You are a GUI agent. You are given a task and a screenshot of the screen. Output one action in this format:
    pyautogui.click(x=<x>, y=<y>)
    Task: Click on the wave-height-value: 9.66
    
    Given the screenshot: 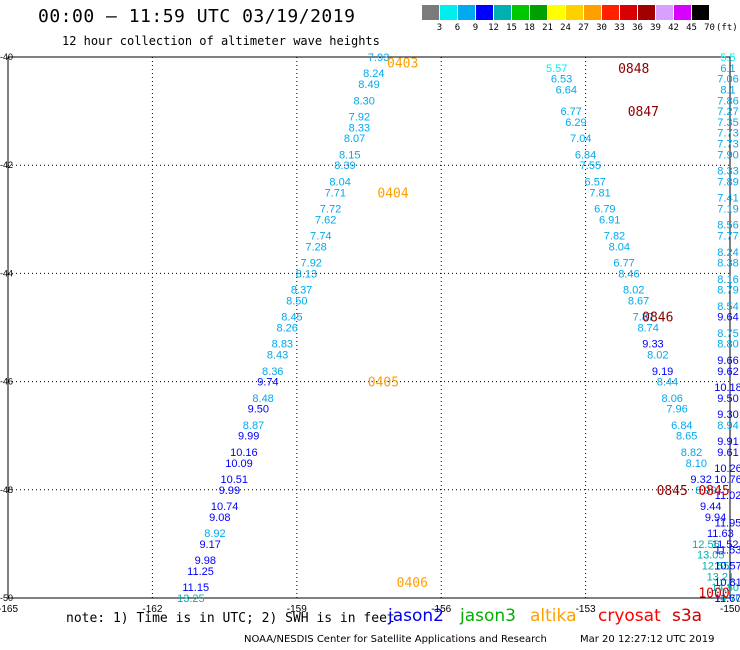 What is the action you would take?
    pyautogui.click(x=727, y=361)
    